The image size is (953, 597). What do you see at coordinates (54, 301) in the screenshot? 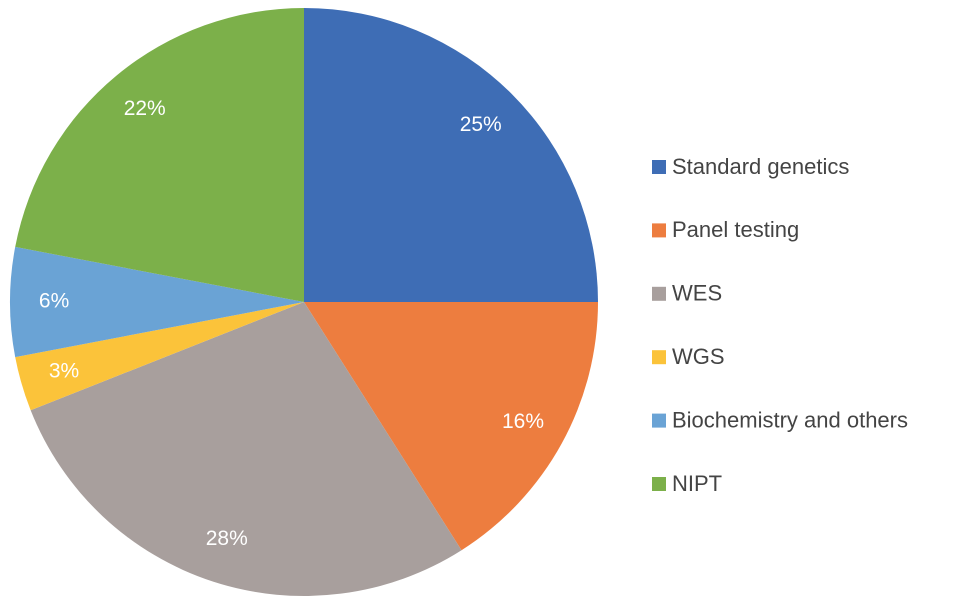
I see `value-label: 6%` at bounding box center [54, 301].